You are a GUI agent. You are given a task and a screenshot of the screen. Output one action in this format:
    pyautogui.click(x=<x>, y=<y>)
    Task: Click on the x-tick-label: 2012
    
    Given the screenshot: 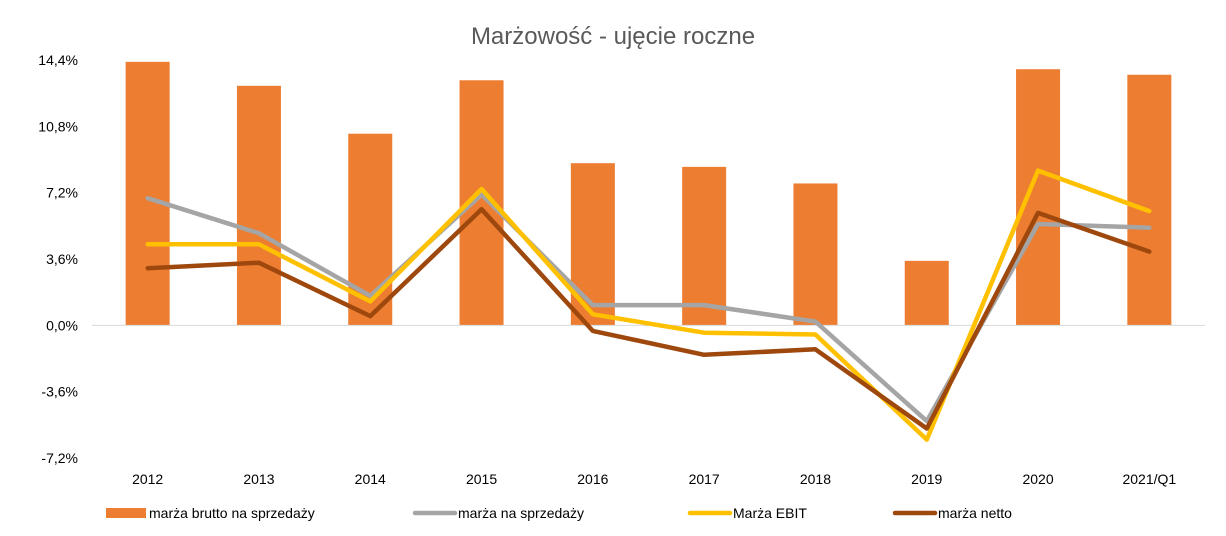 What is the action you would take?
    pyautogui.click(x=147, y=479)
    